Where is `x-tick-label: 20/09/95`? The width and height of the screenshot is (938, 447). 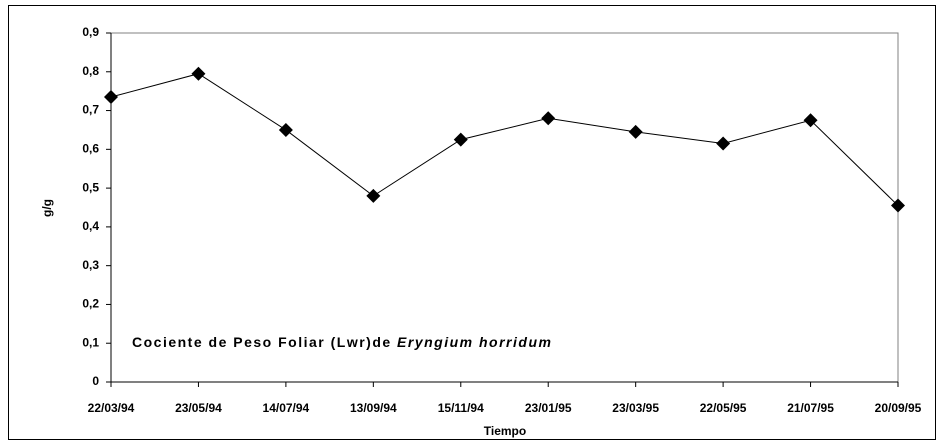 x-tick-label: 20/09/95 is located at coordinates (898, 408).